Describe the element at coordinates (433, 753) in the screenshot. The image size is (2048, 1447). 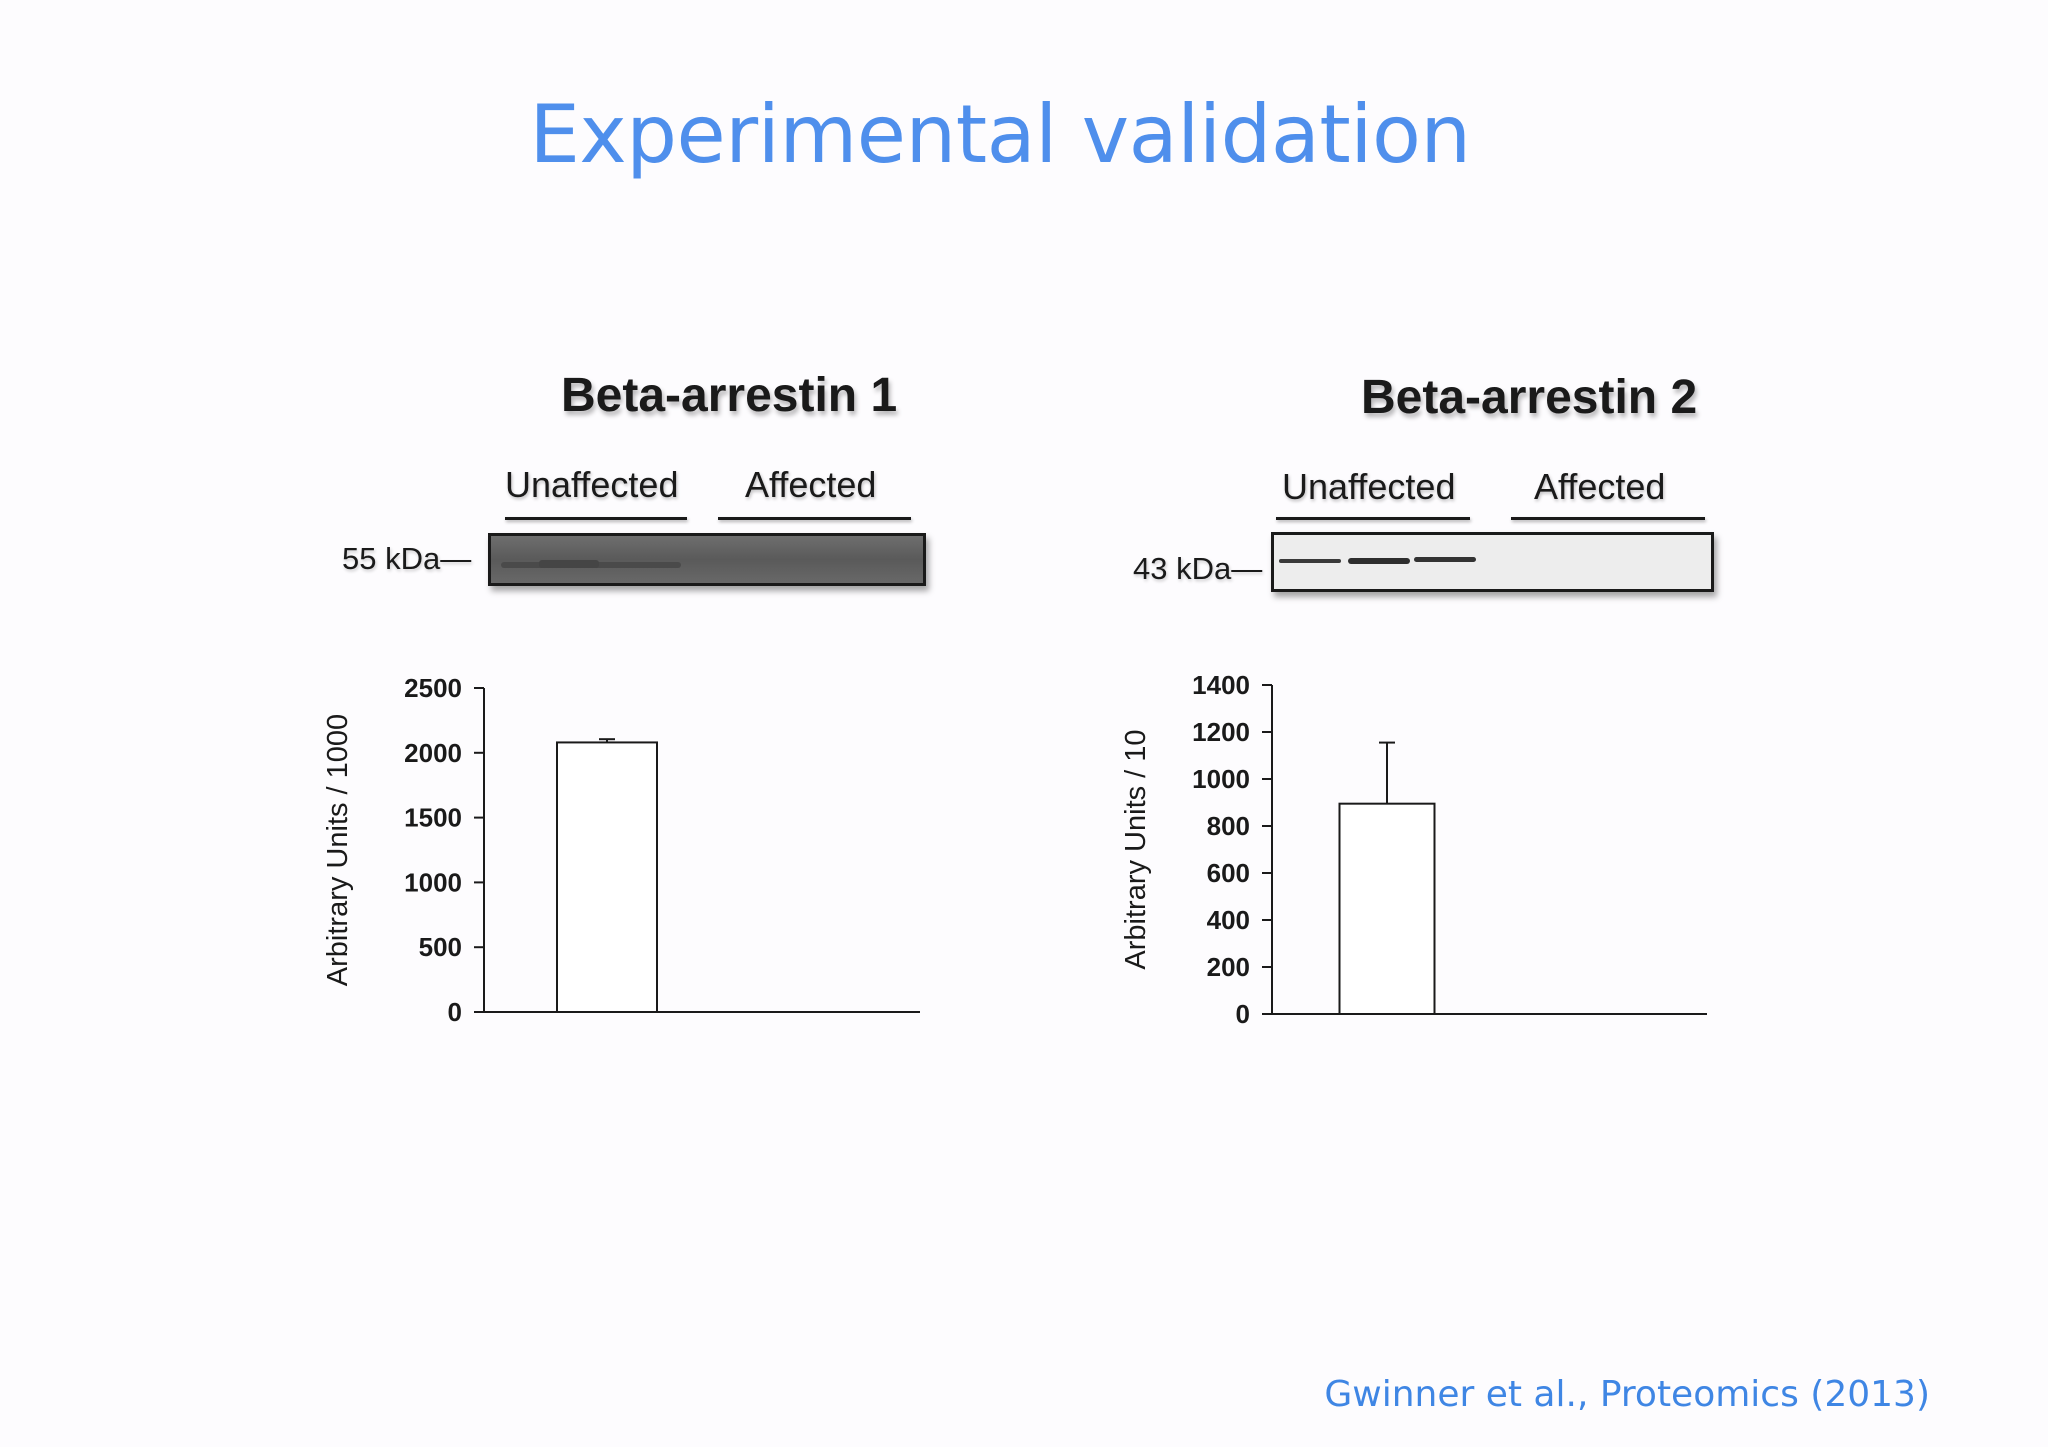
I see `y-tick-label: 2000` at that location.